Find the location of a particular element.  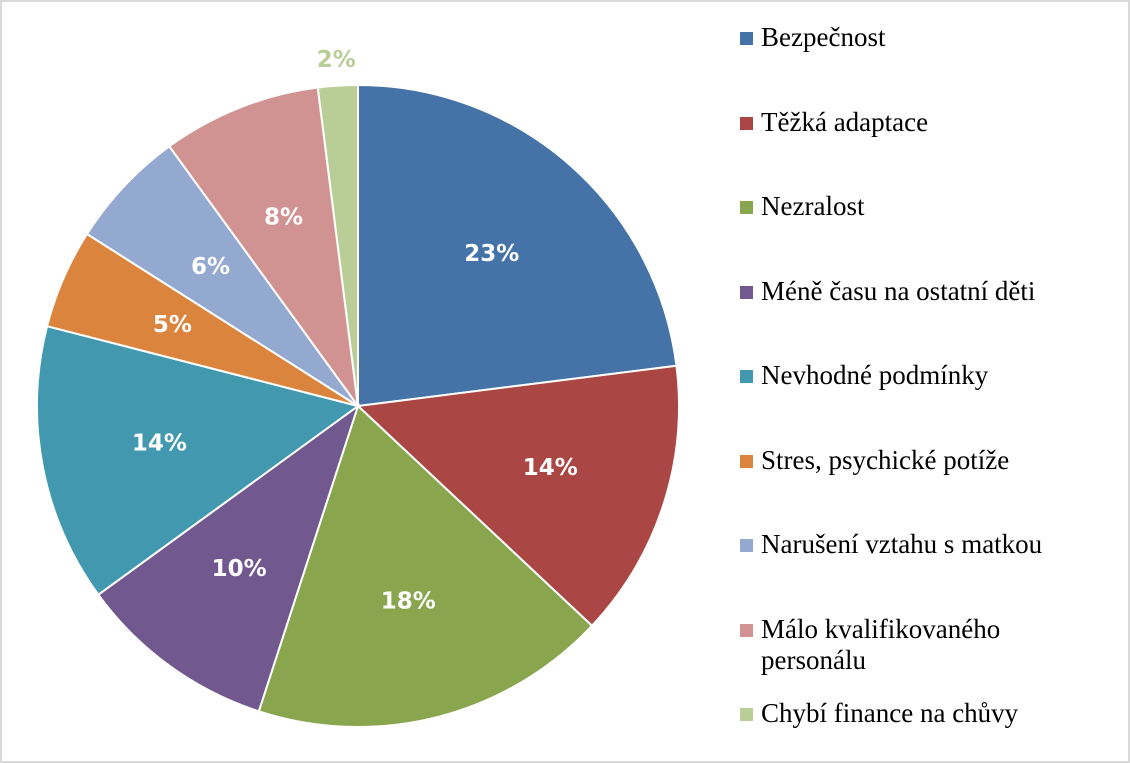

data-label: 2% is located at coordinates (336, 60).